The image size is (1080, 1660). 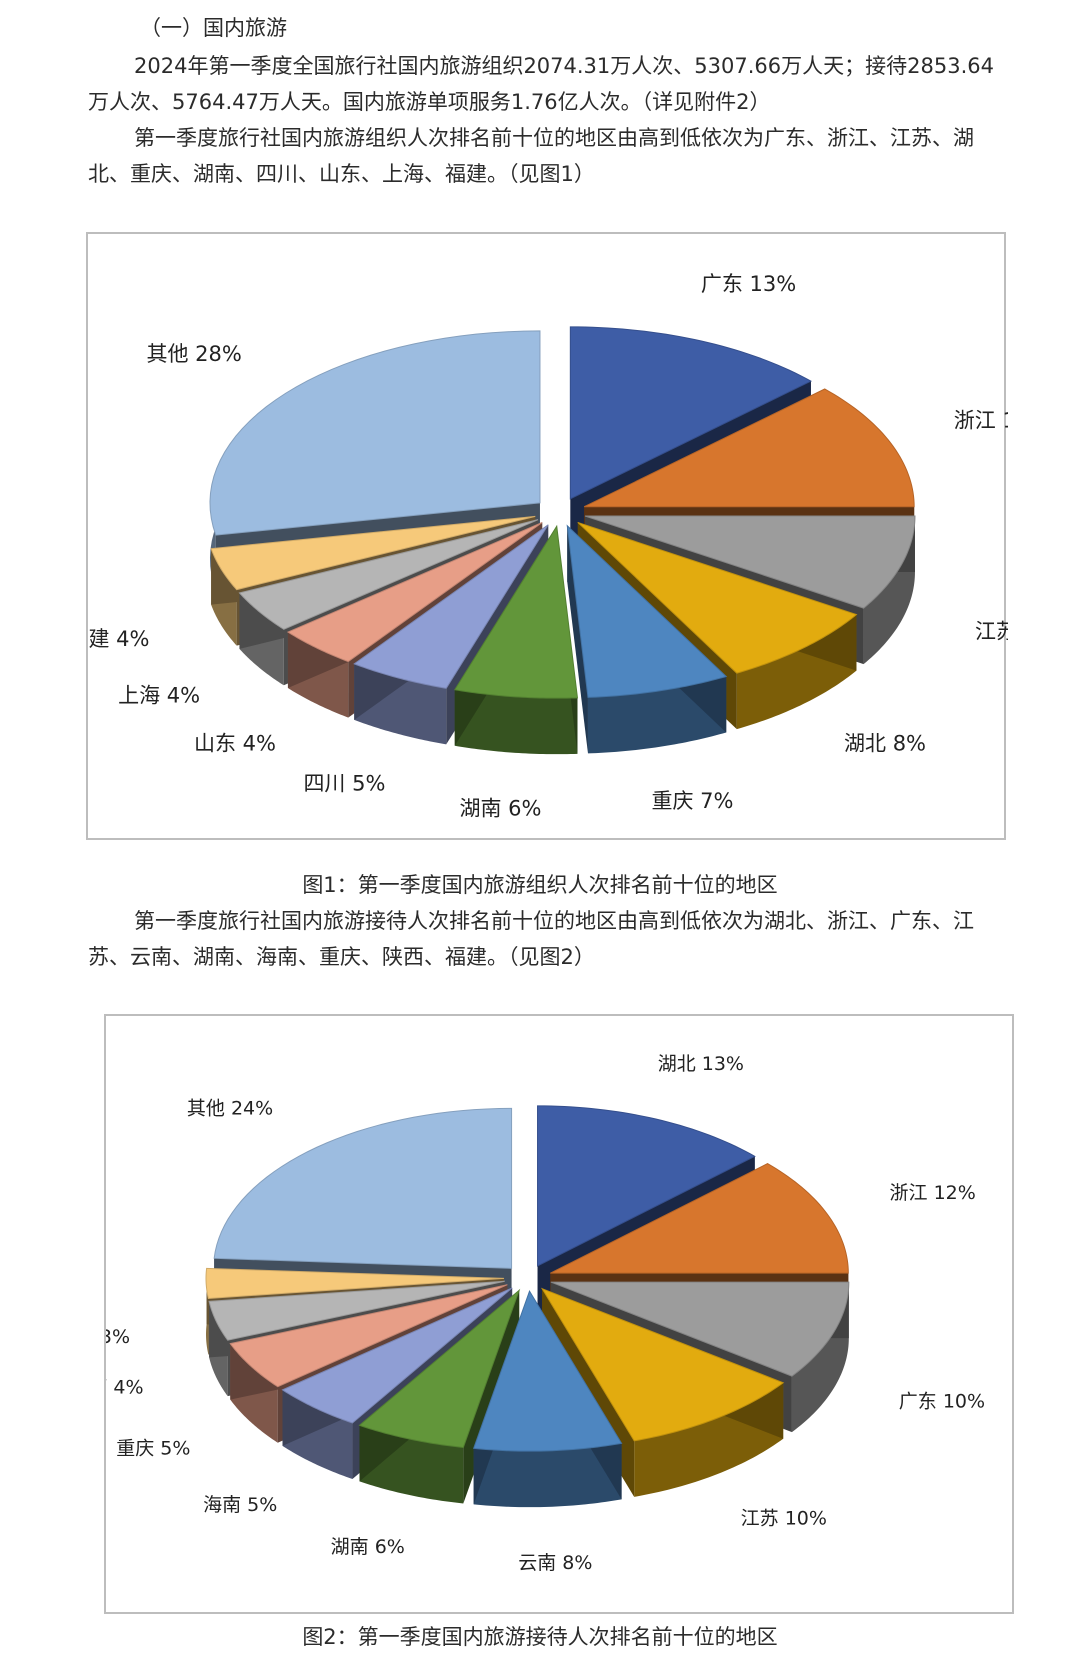 What do you see at coordinates (344, 784) in the screenshot?
I see `slice-label-7: 四川 5%` at bounding box center [344, 784].